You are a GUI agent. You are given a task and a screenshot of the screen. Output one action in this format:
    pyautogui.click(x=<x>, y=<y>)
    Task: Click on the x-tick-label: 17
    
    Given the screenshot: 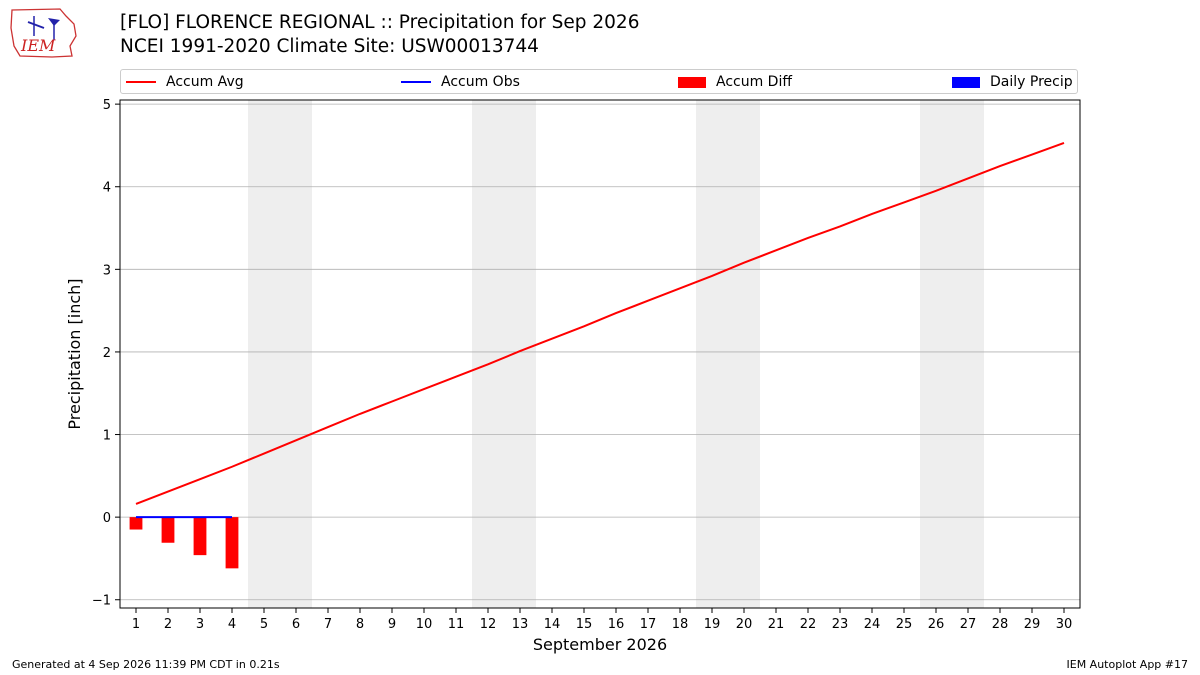 What is the action you would take?
    pyautogui.click(x=648, y=624)
    